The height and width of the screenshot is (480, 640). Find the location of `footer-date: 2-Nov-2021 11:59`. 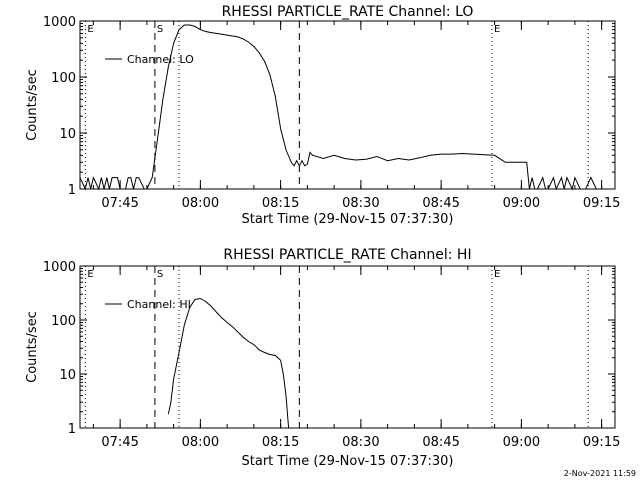

footer-date: 2-Nov-2021 11:59 is located at coordinates (599, 473).